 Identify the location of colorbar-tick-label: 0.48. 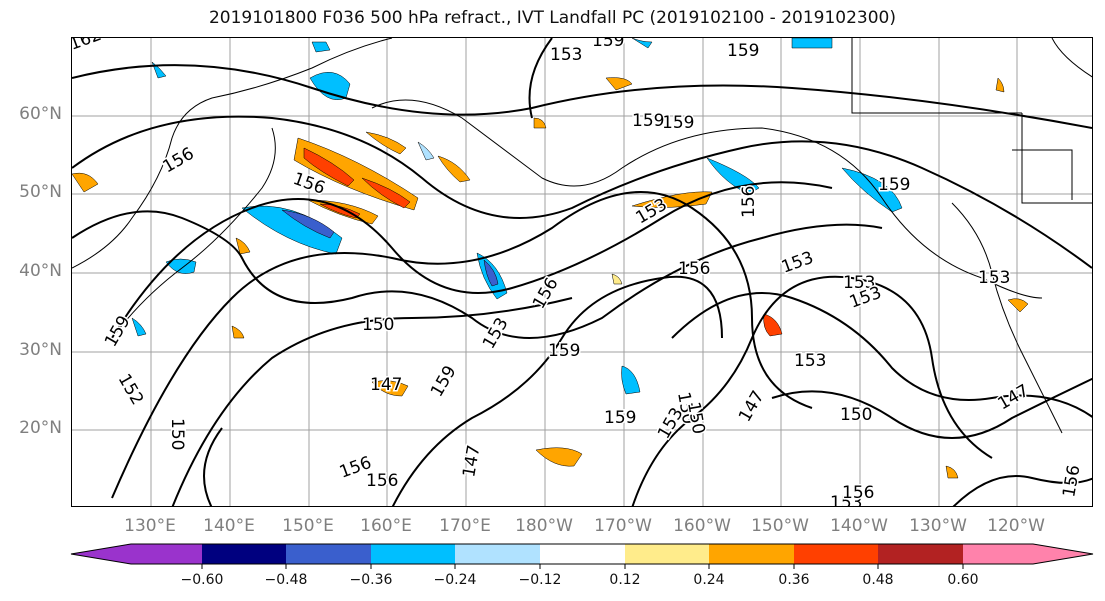
(878, 580).